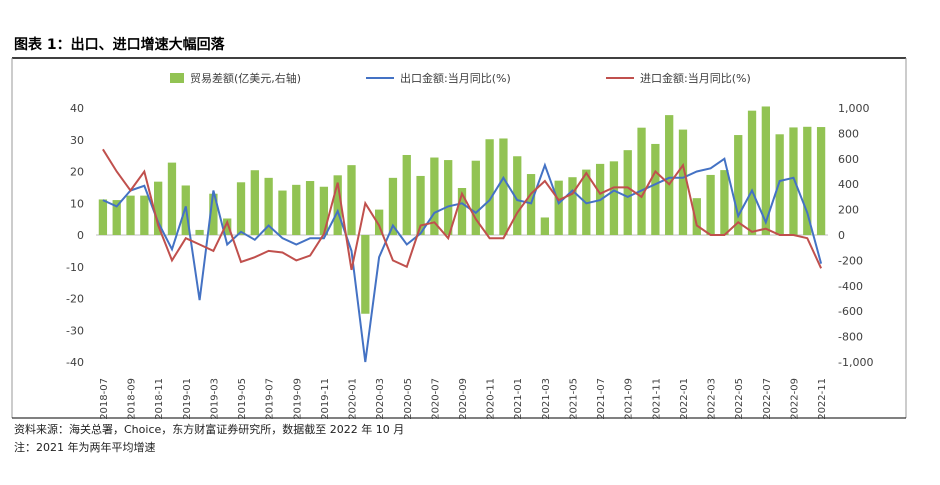 This screenshot has height=485, width=940. I want to click on x-tick-label: 2018-11, so click(159, 399).